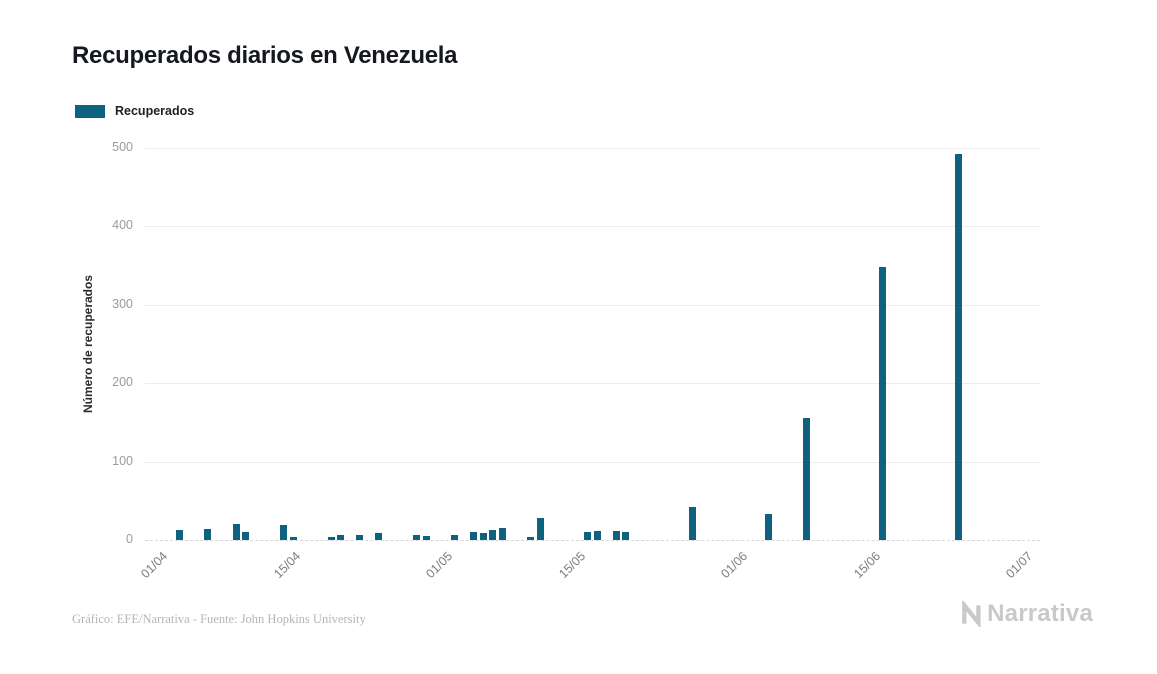 The width and height of the screenshot is (1157, 674). I want to click on x-tick-label: 15/05, so click(572, 565).